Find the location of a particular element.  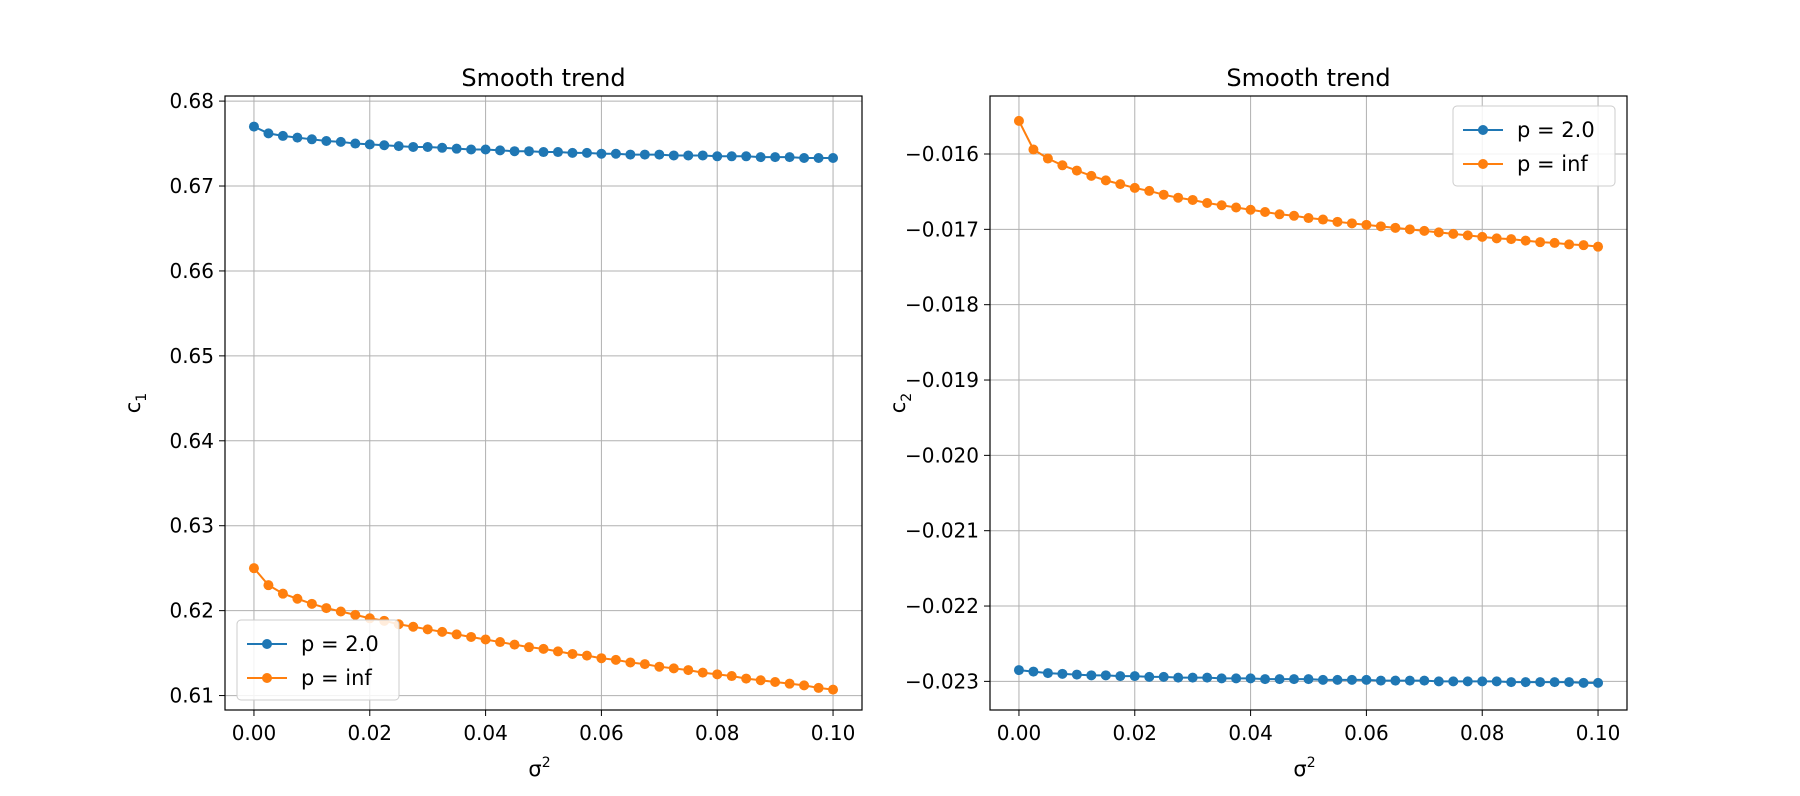

y-tick-label: 0.62 is located at coordinates (191, 611).